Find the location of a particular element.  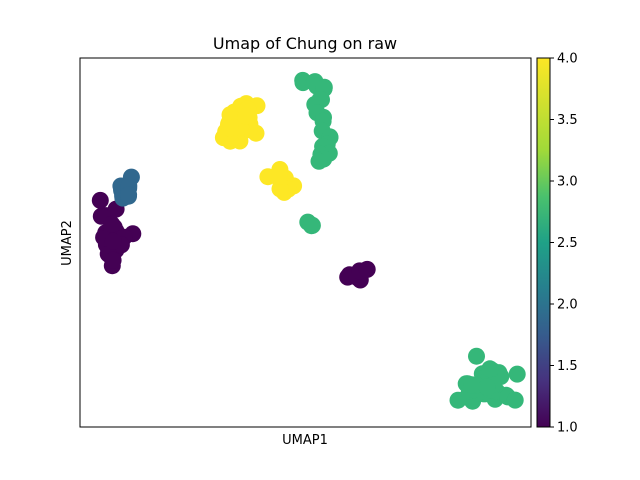

colorbar-ticks: 1.0 1.5 2.0 2.5 3.0 3.5 4.0 is located at coordinates (564, 244).